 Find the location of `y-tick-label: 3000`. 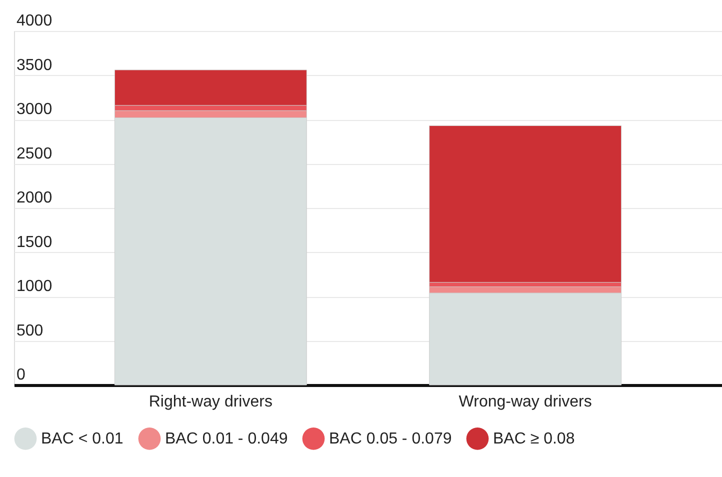

y-tick-label: 3000 is located at coordinates (34, 109).